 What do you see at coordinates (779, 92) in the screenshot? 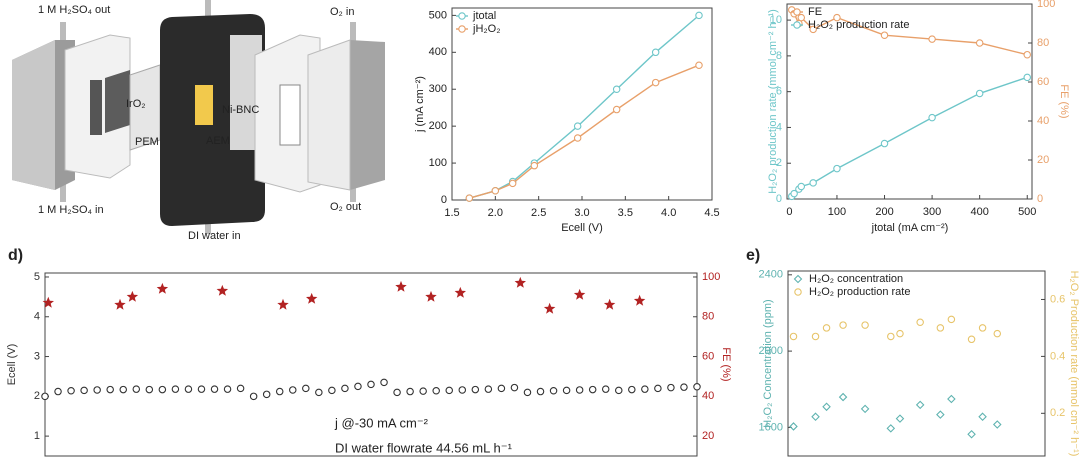
I see `y-tick-label: 6` at bounding box center [779, 92].